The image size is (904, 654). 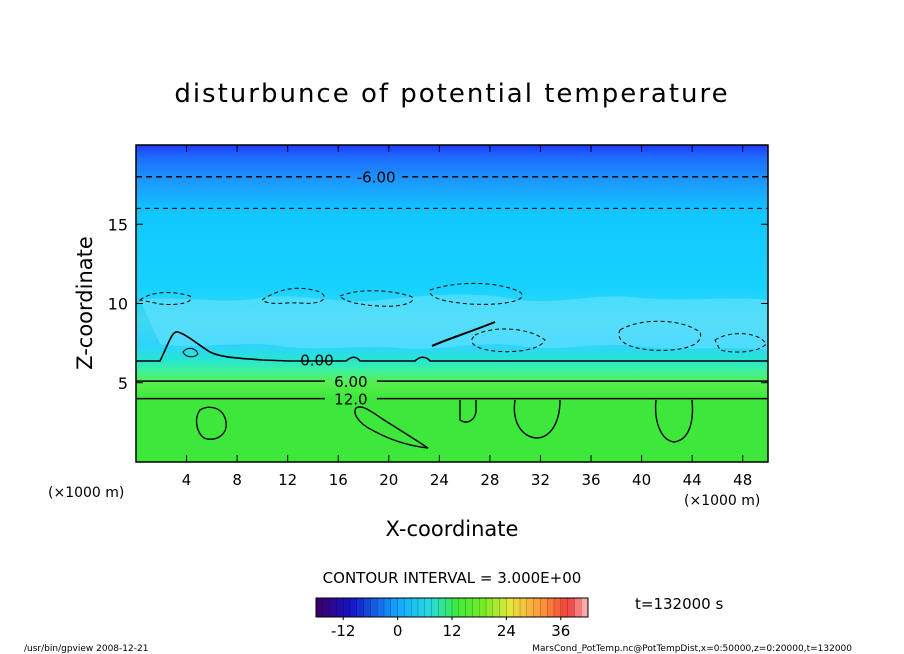 I want to click on x-tick-label: 16, so click(x=338, y=480).